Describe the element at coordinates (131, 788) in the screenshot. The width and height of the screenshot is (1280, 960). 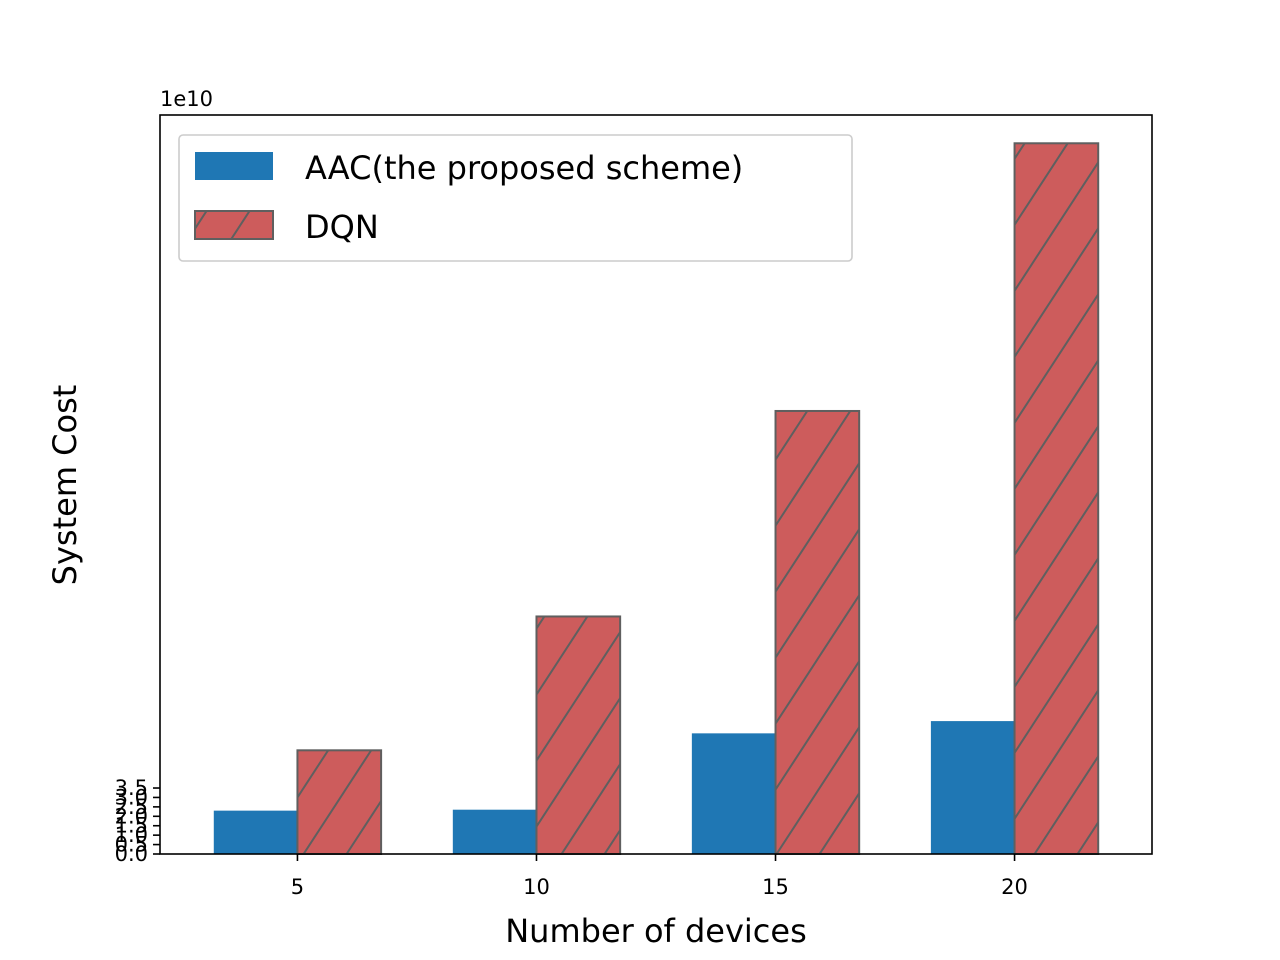
I see `y-tick-label: 3.5` at that location.